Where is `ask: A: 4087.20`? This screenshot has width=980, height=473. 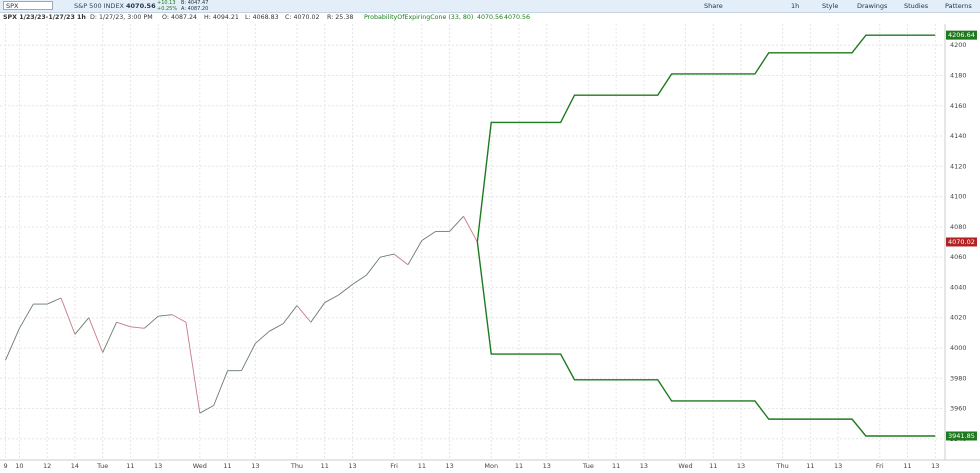
ask: A: 4087.20 is located at coordinates (195, 9).